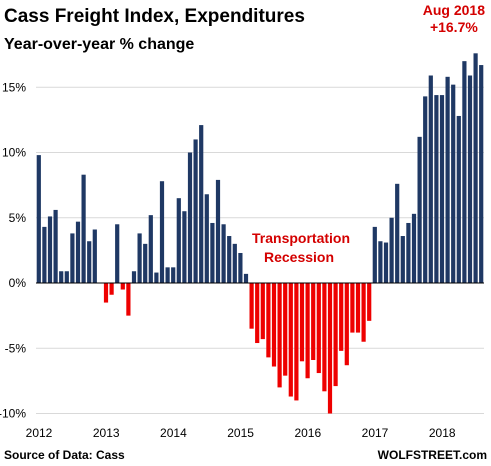 The image size is (491, 466). What do you see at coordinates (173, 433) in the screenshot?
I see `x-tick-label: 2014` at bounding box center [173, 433].